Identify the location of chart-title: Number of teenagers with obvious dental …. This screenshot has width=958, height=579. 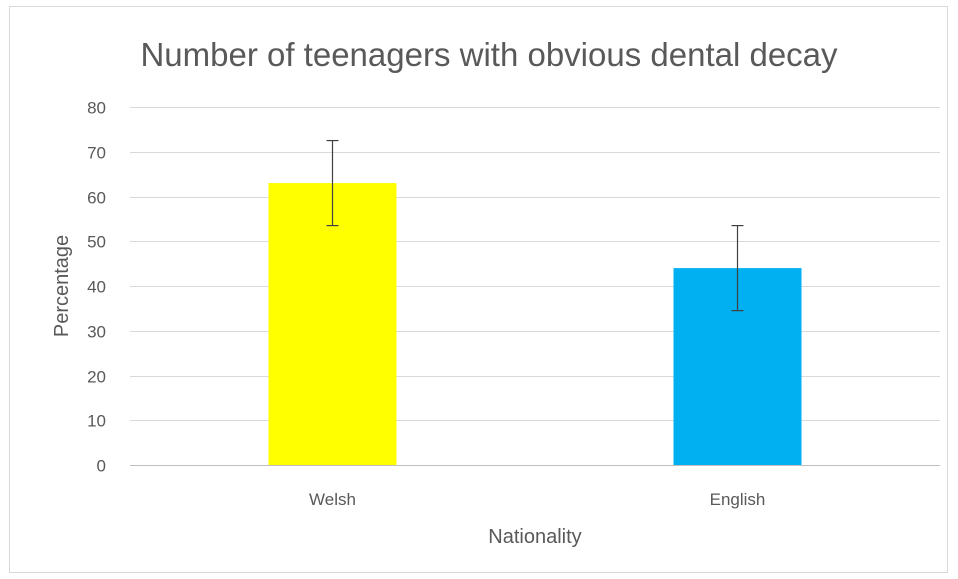
(489, 54).